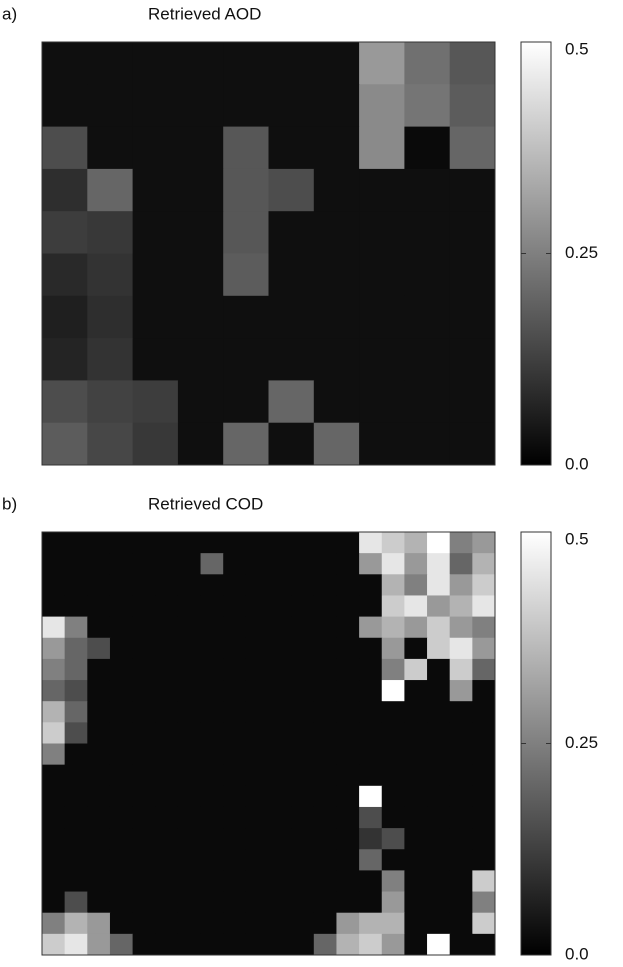 Image resolution: width=623 pixels, height=967 pixels. Describe the element at coordinates (581, 742) in the screenshot. I see `colorbar-tick-label: 0.25` at that location.